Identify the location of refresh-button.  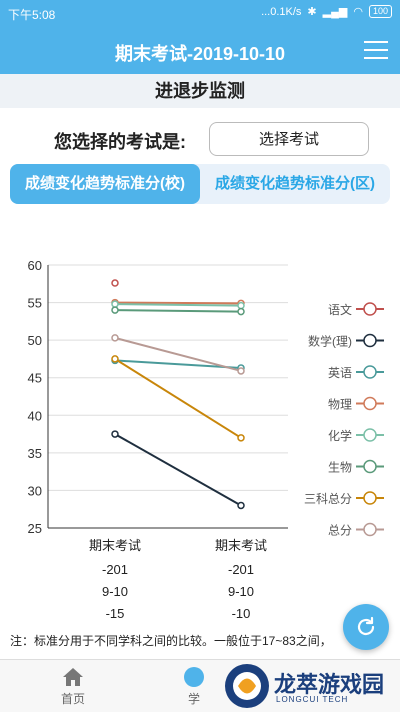
(366, 627).